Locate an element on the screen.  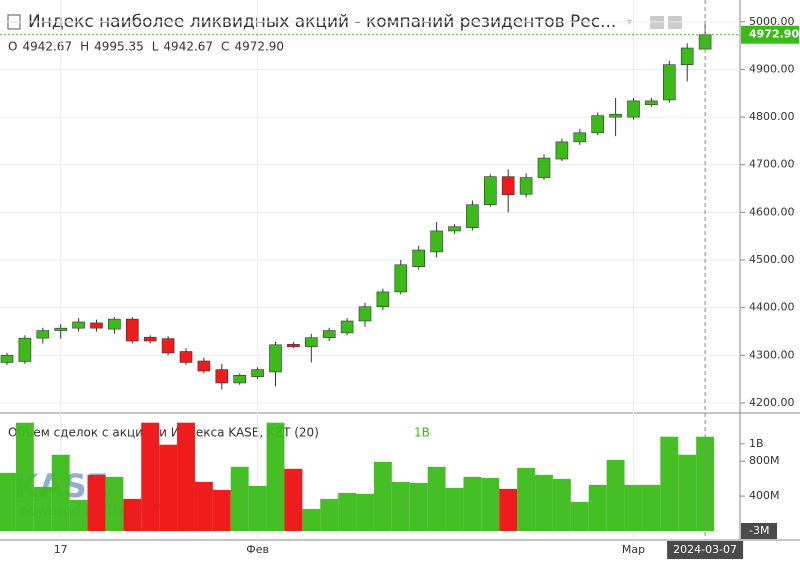
ohlc-key: L is located at coordinates (155, 47).